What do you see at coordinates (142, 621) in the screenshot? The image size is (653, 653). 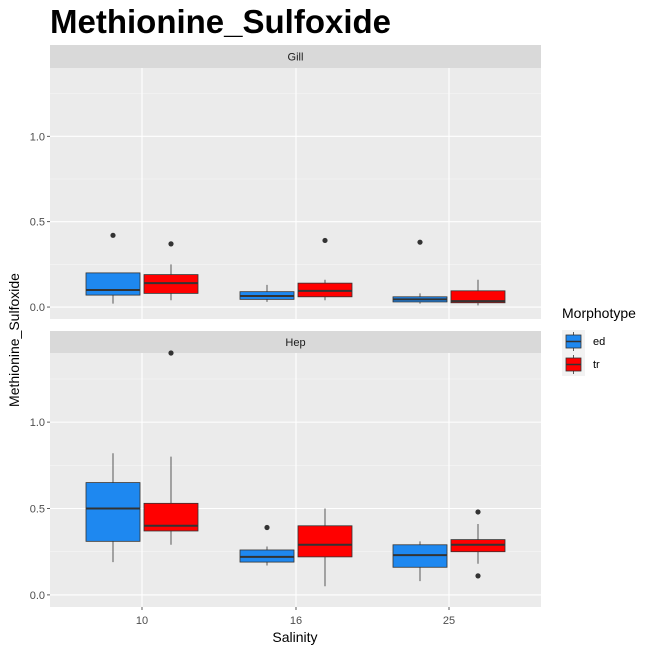 I see `x-tick-label: 10` at bounding box center [142, 621].